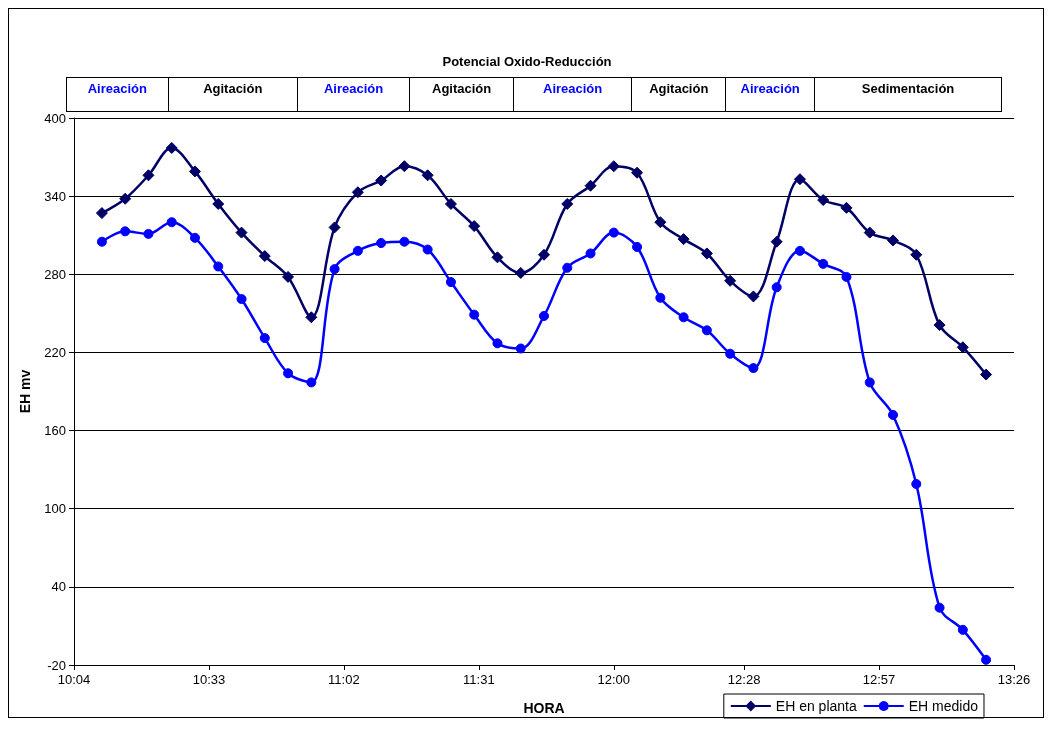 The width and height of the screenshot is (1054, 732). Describe the element at coordinates (744, 679) in the screenshot. I see `x-tick-label: 12:28` at that location.